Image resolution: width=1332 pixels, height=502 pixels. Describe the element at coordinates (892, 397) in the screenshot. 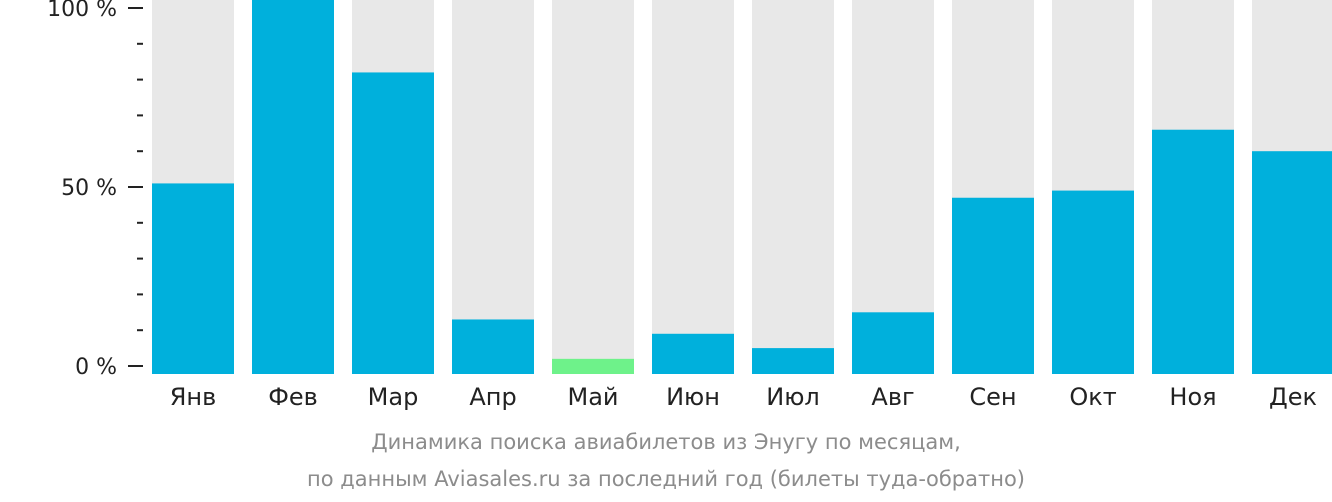

I see `x-tick-label: Авг` at that location.